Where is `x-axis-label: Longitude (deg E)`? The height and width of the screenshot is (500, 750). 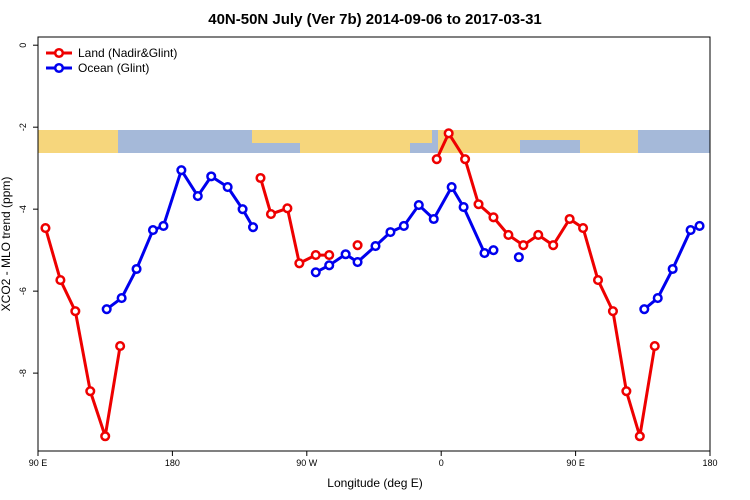
x-axis-label: Longitude (deg E) is located at coordinates (374, 483).